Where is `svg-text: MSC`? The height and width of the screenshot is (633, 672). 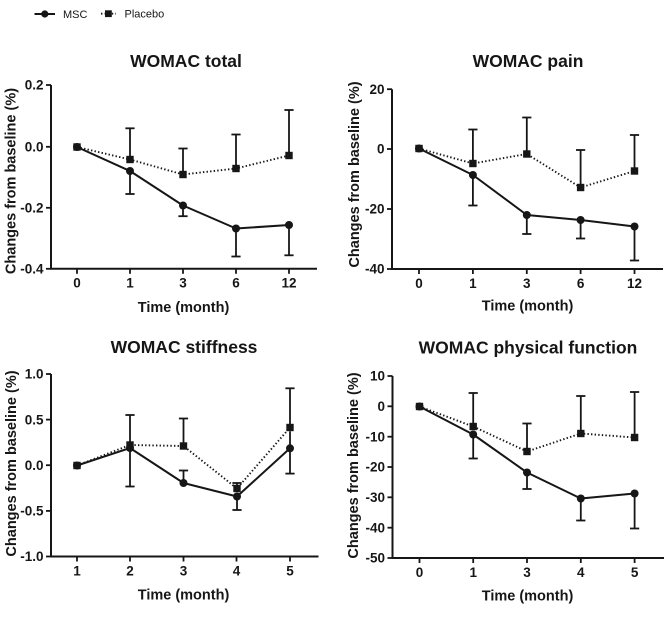
svg-text: MSC is located at coordinates (75, 15).